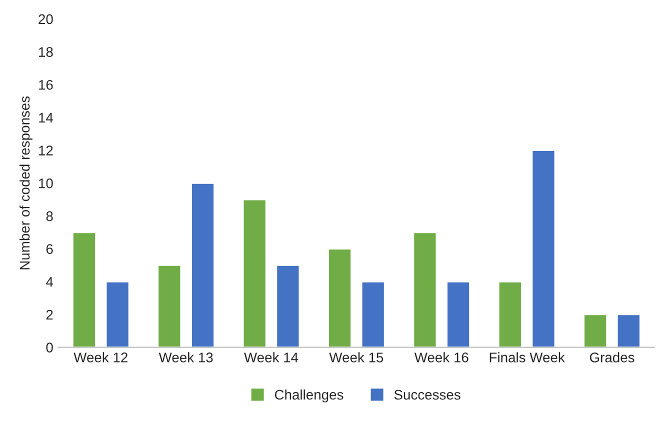  What do you see at coordinates (46, 117) in the screenshot?
I see `y-tick-label: 14` at bounding box center [46, 117].